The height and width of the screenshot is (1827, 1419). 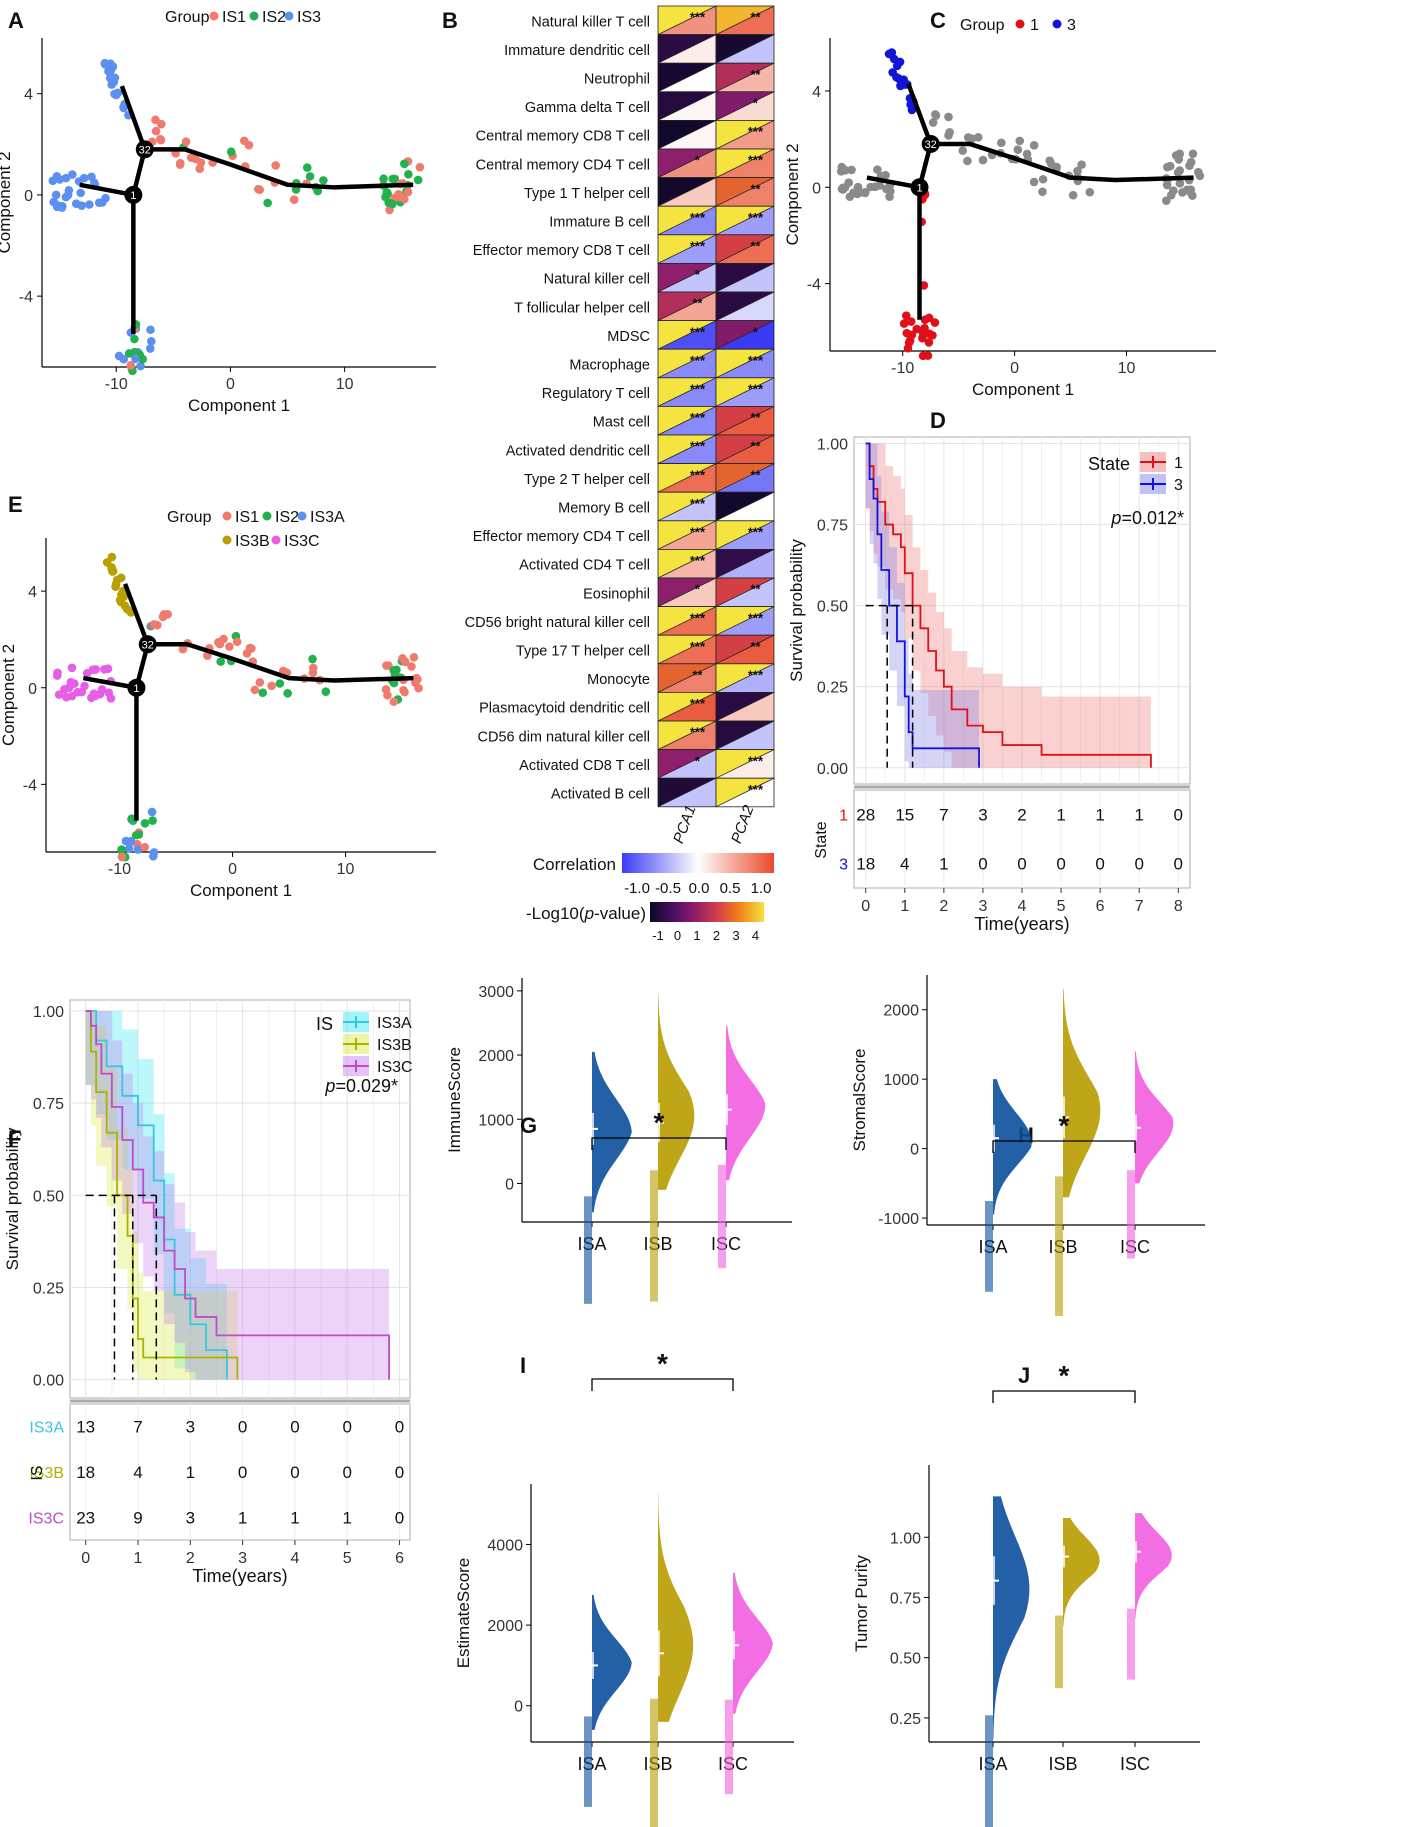 What do you see at coordinates (1062, 162) in the screenshot?
I see `trajectory-branch` at bounding box center [1062, 162].